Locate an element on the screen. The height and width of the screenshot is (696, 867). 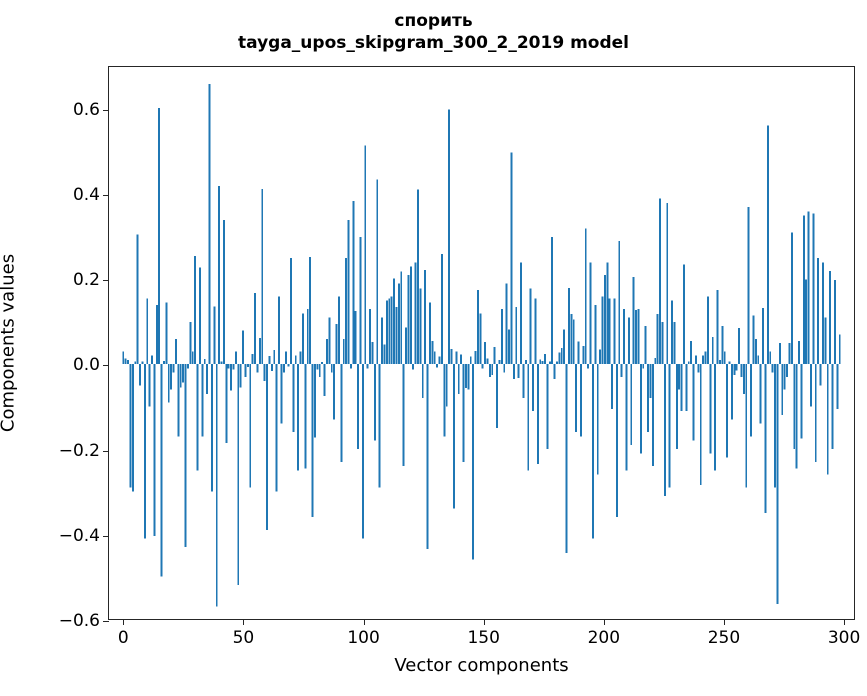
y-tick-label: 0.6 is located at coordinates (86, 109).